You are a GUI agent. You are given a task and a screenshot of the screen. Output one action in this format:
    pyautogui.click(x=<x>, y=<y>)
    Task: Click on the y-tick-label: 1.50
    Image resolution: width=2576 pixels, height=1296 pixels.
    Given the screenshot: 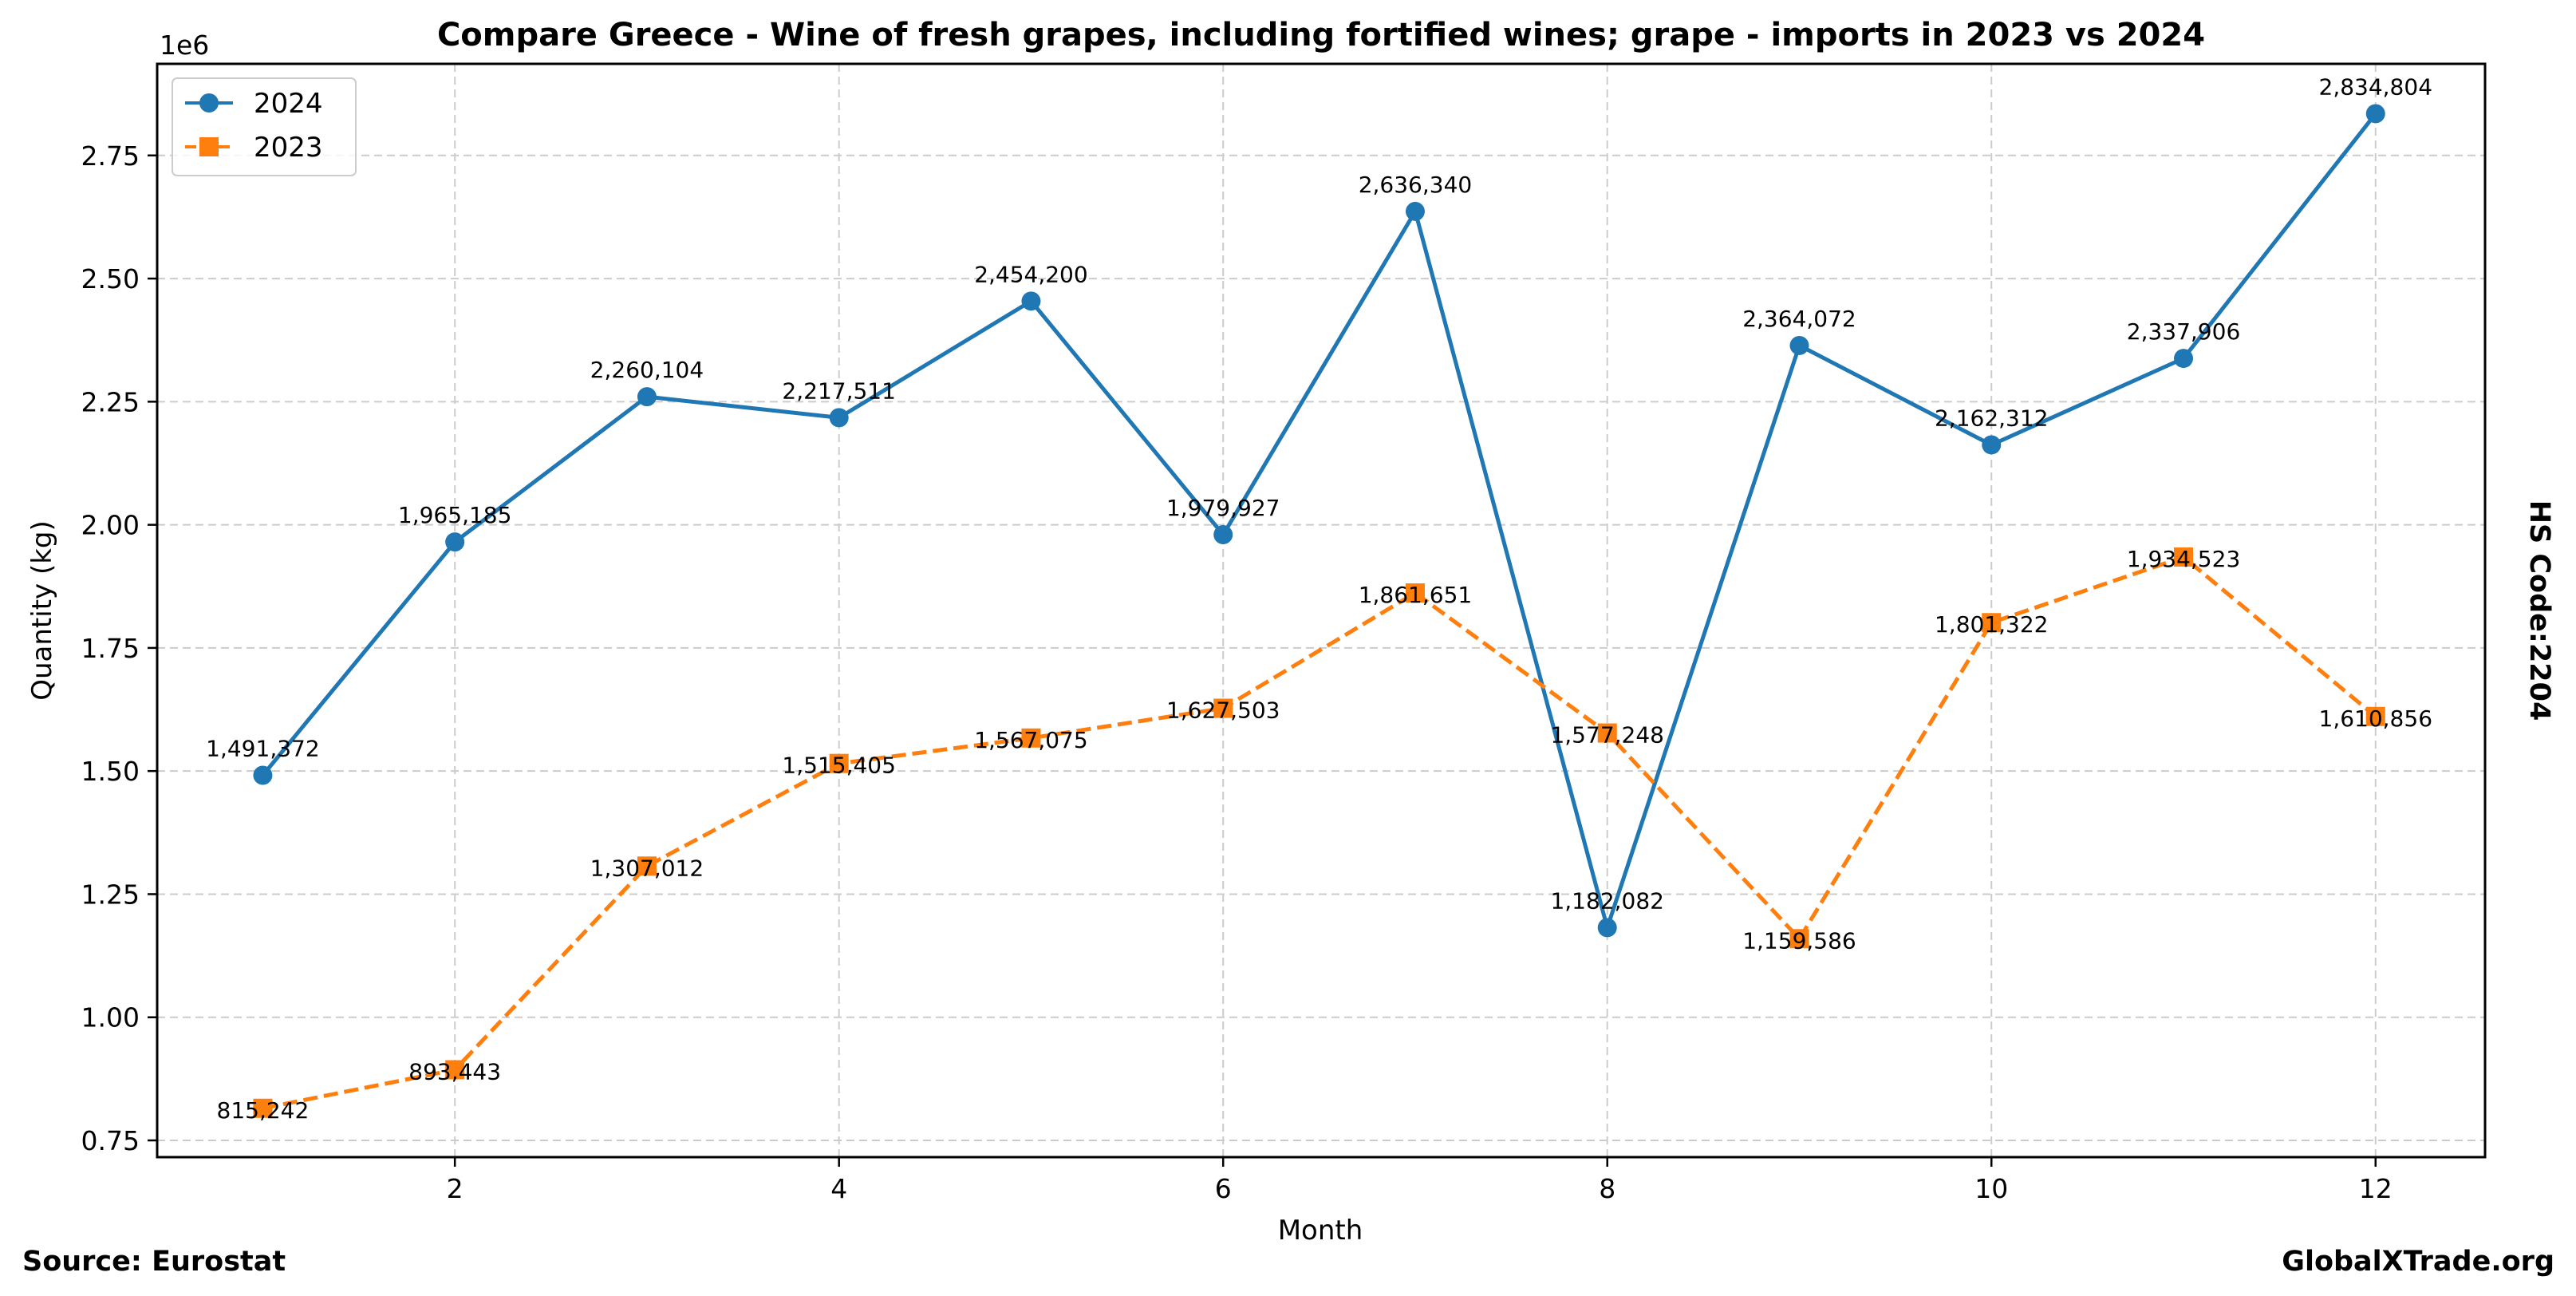 What is the action you would take?
    pyautogui.click(x=111, y=772)
    